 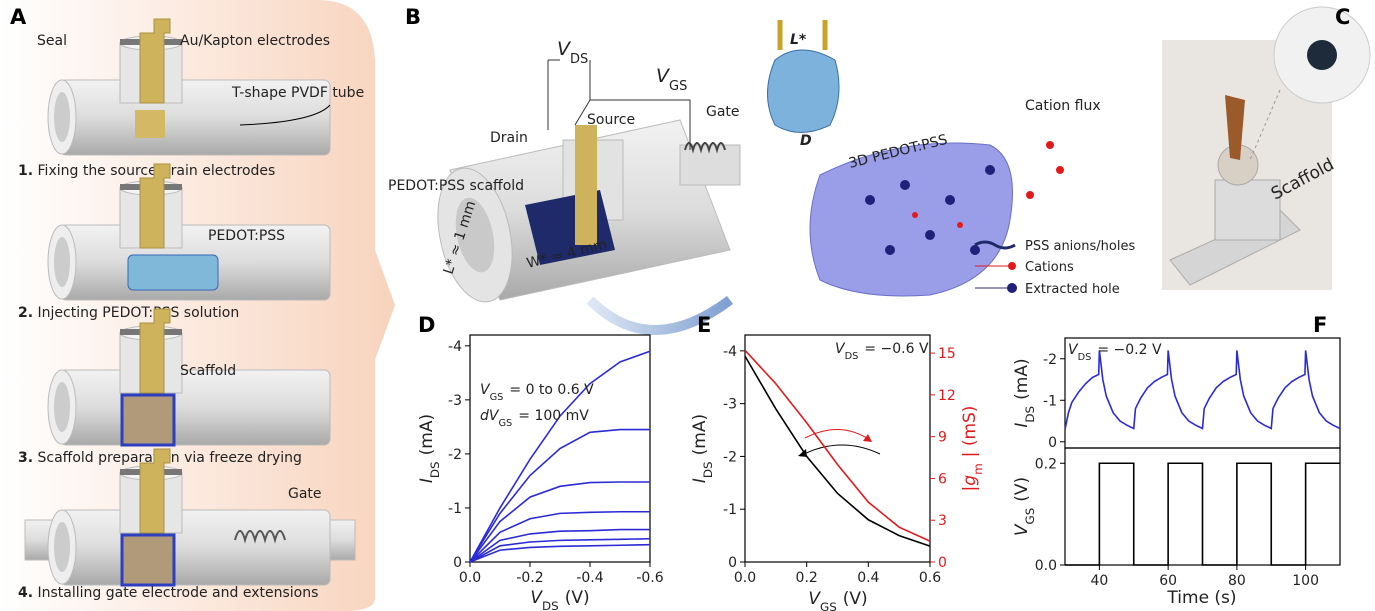 I want to click on panel-label: C, so click(x=1342, y=17).